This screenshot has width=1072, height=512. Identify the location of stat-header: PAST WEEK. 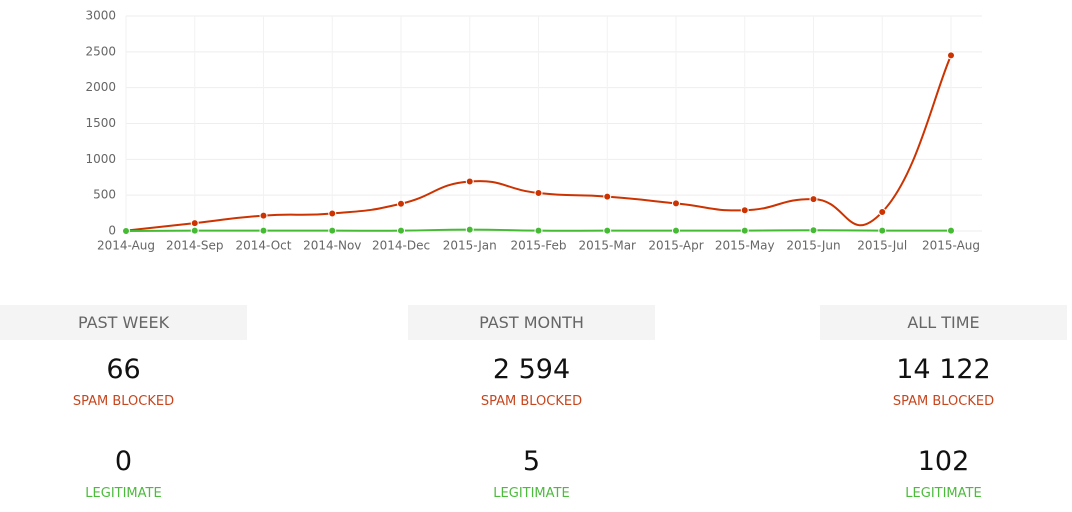
(123, 322).